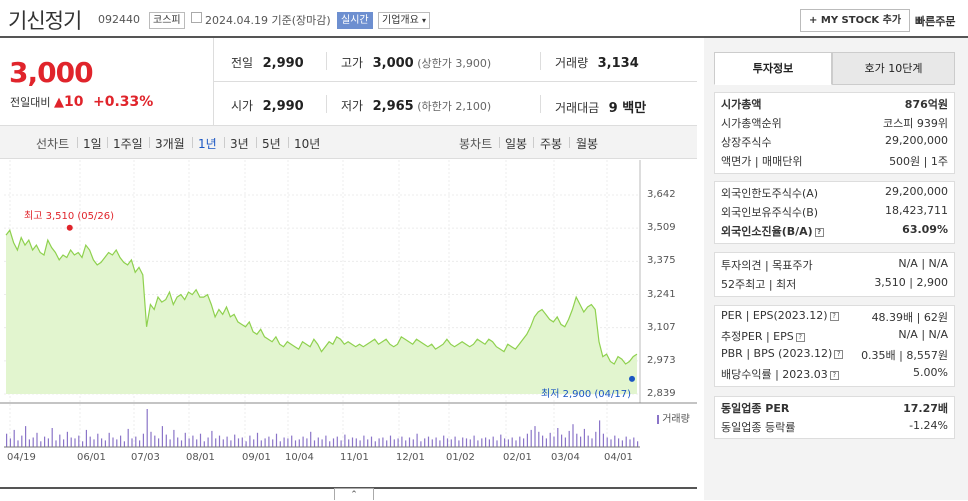 Image resolution: width=968 pixels, height=501 pixels. Describe the element at coordinates (404, 20) in the screenshot. I see `company-info-dropdown: 기업개요 ▾` at that location.